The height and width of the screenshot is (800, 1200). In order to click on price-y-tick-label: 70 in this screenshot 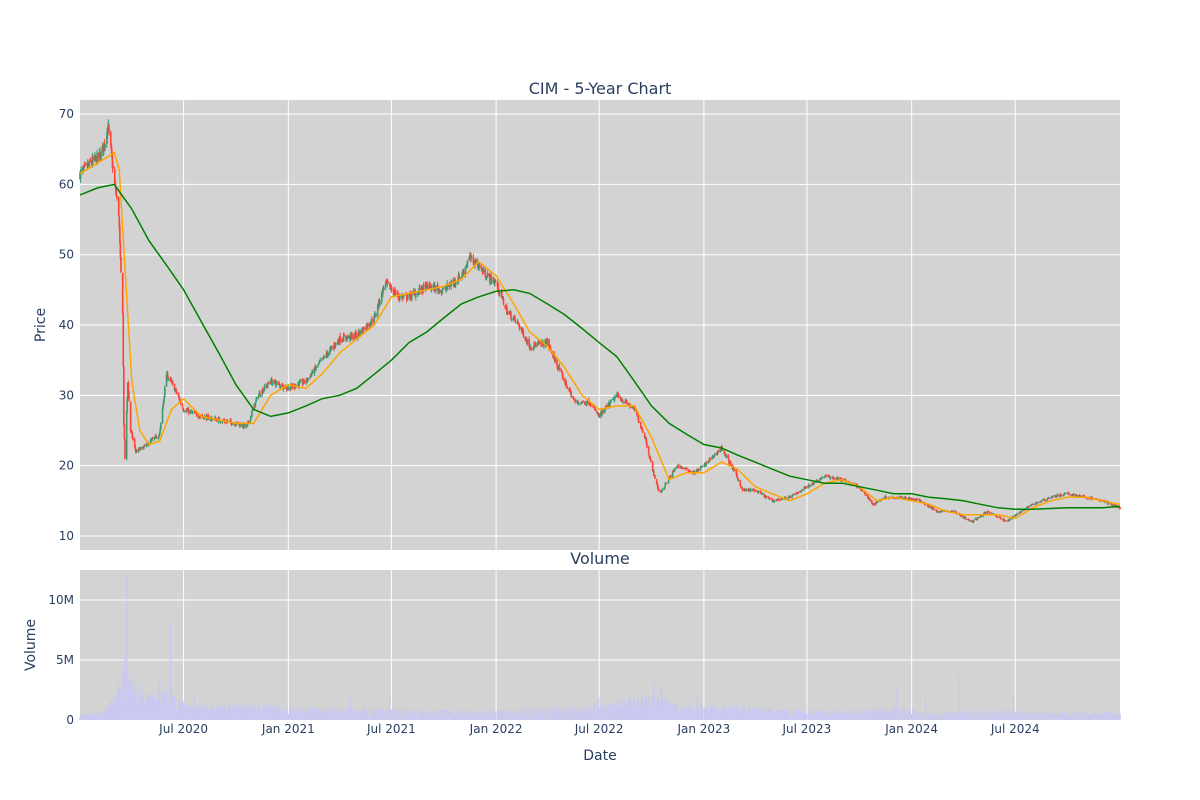, I will do `click(66, 114)`.